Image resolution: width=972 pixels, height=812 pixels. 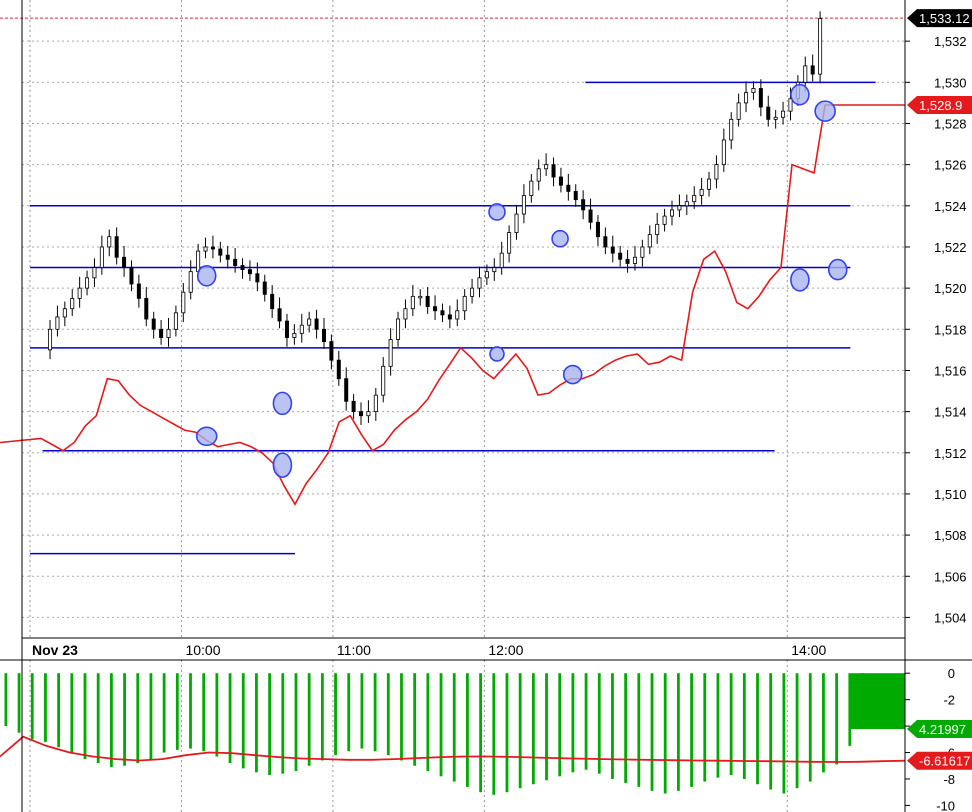 I want to click on value-tag-label: 4.21997, so click(x=942, y=729).